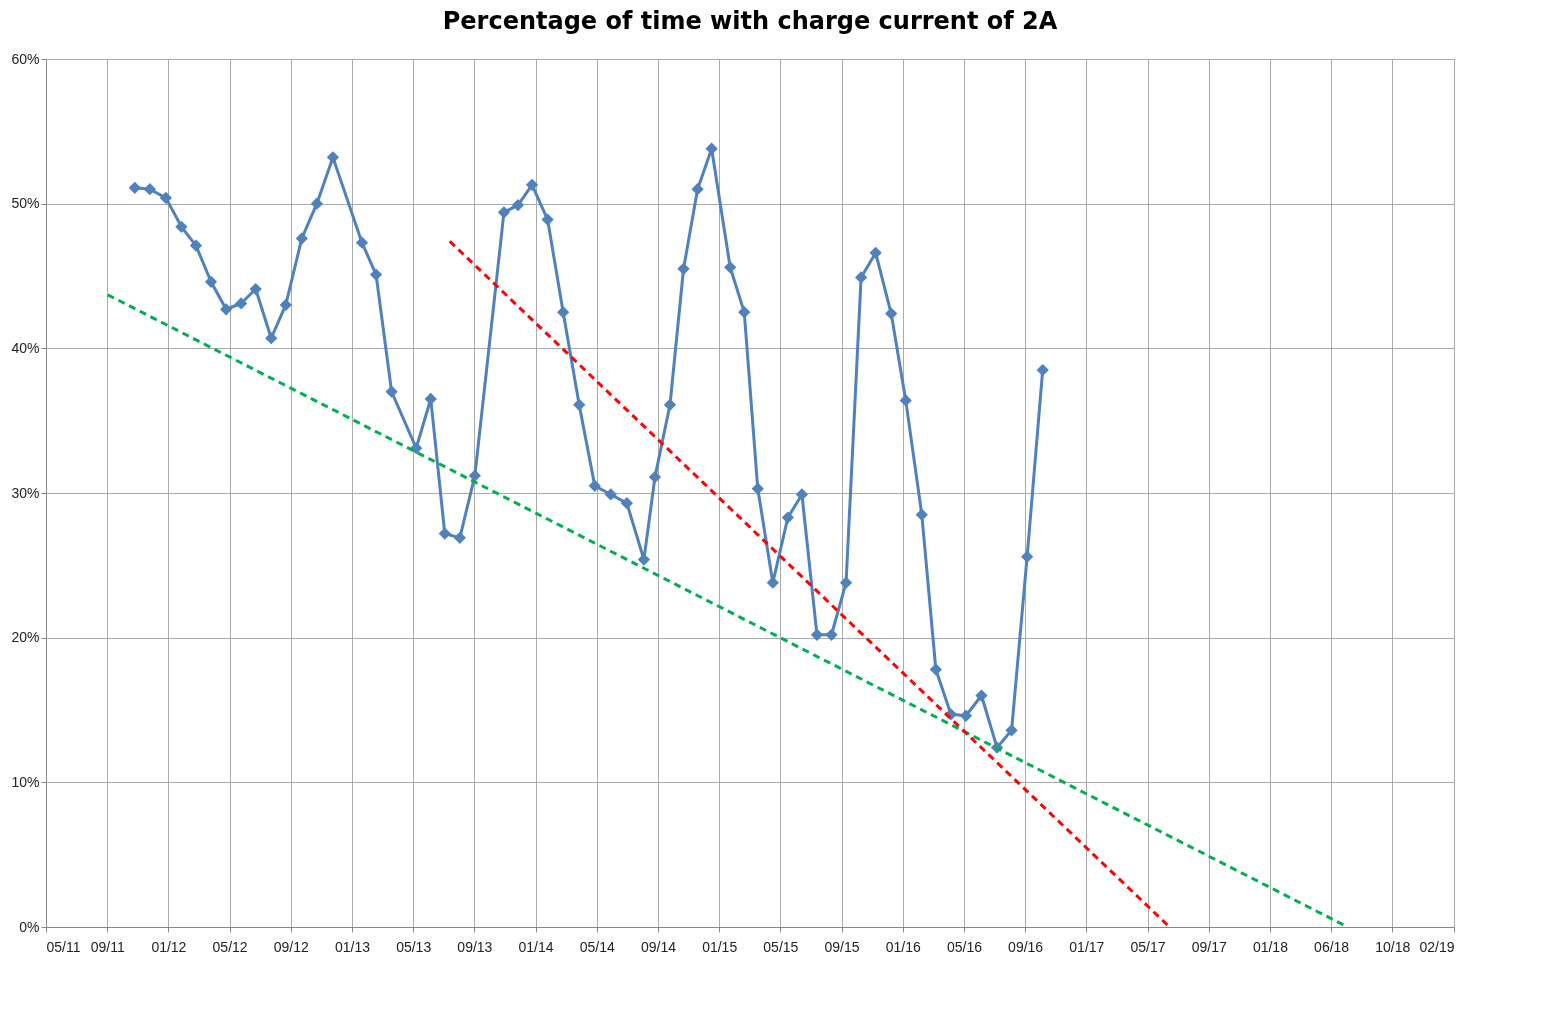 The width and height of the screenshot is (1564, 1030). What do you see at coordinates (475, 946) in the screenshot?
I see `x-tick-label: 09/13` at bounding box center [475, 946].